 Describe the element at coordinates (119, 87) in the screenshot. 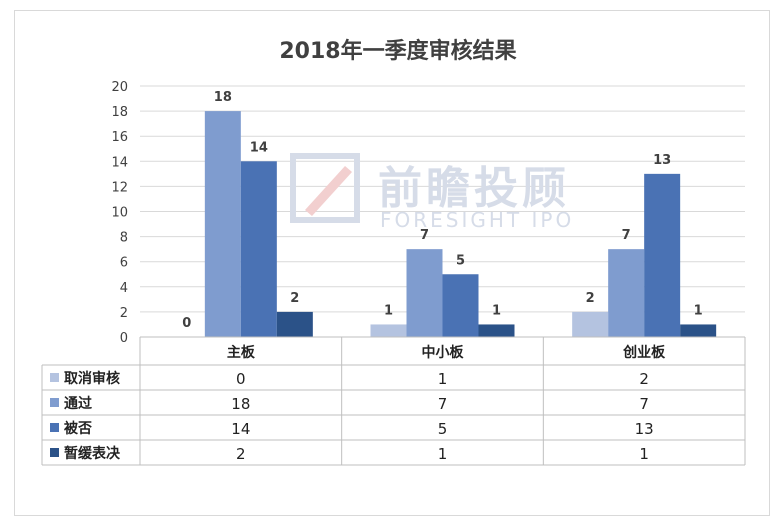

I see `y-tick-label: 20` at that location.